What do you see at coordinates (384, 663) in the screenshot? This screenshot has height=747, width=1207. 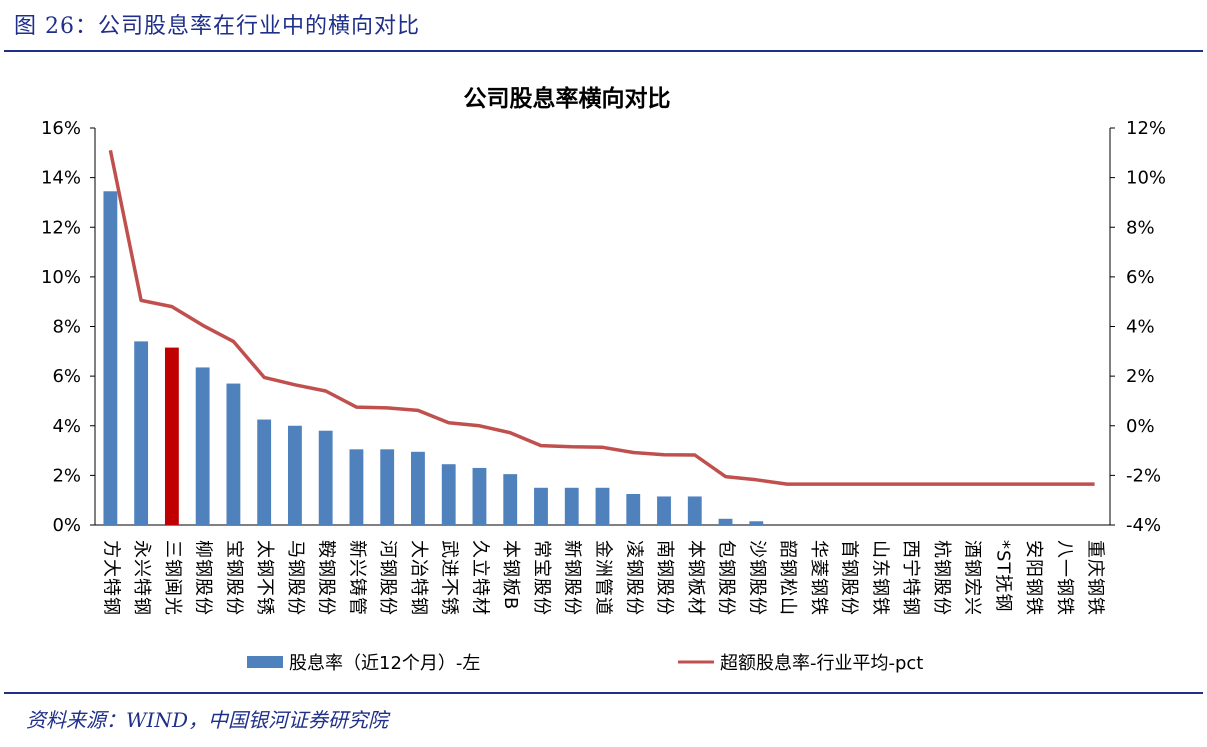 I see `legend-label-bar: 股息率（近12个月）-左` at bounding box center [384, 663].